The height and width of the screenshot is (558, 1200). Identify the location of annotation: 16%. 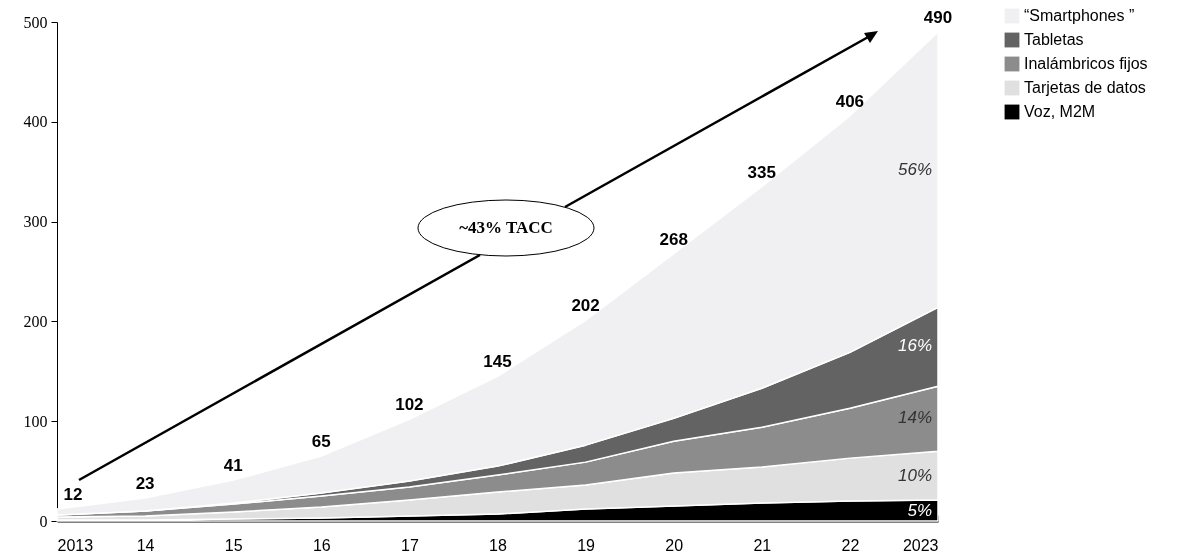
(914, 346).